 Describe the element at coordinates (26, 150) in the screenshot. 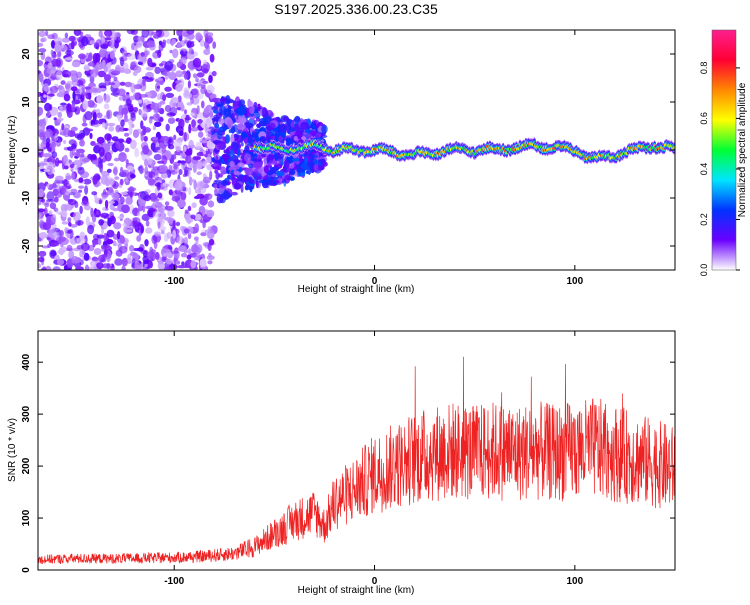

I see `y-tick-label: 0` at that location.